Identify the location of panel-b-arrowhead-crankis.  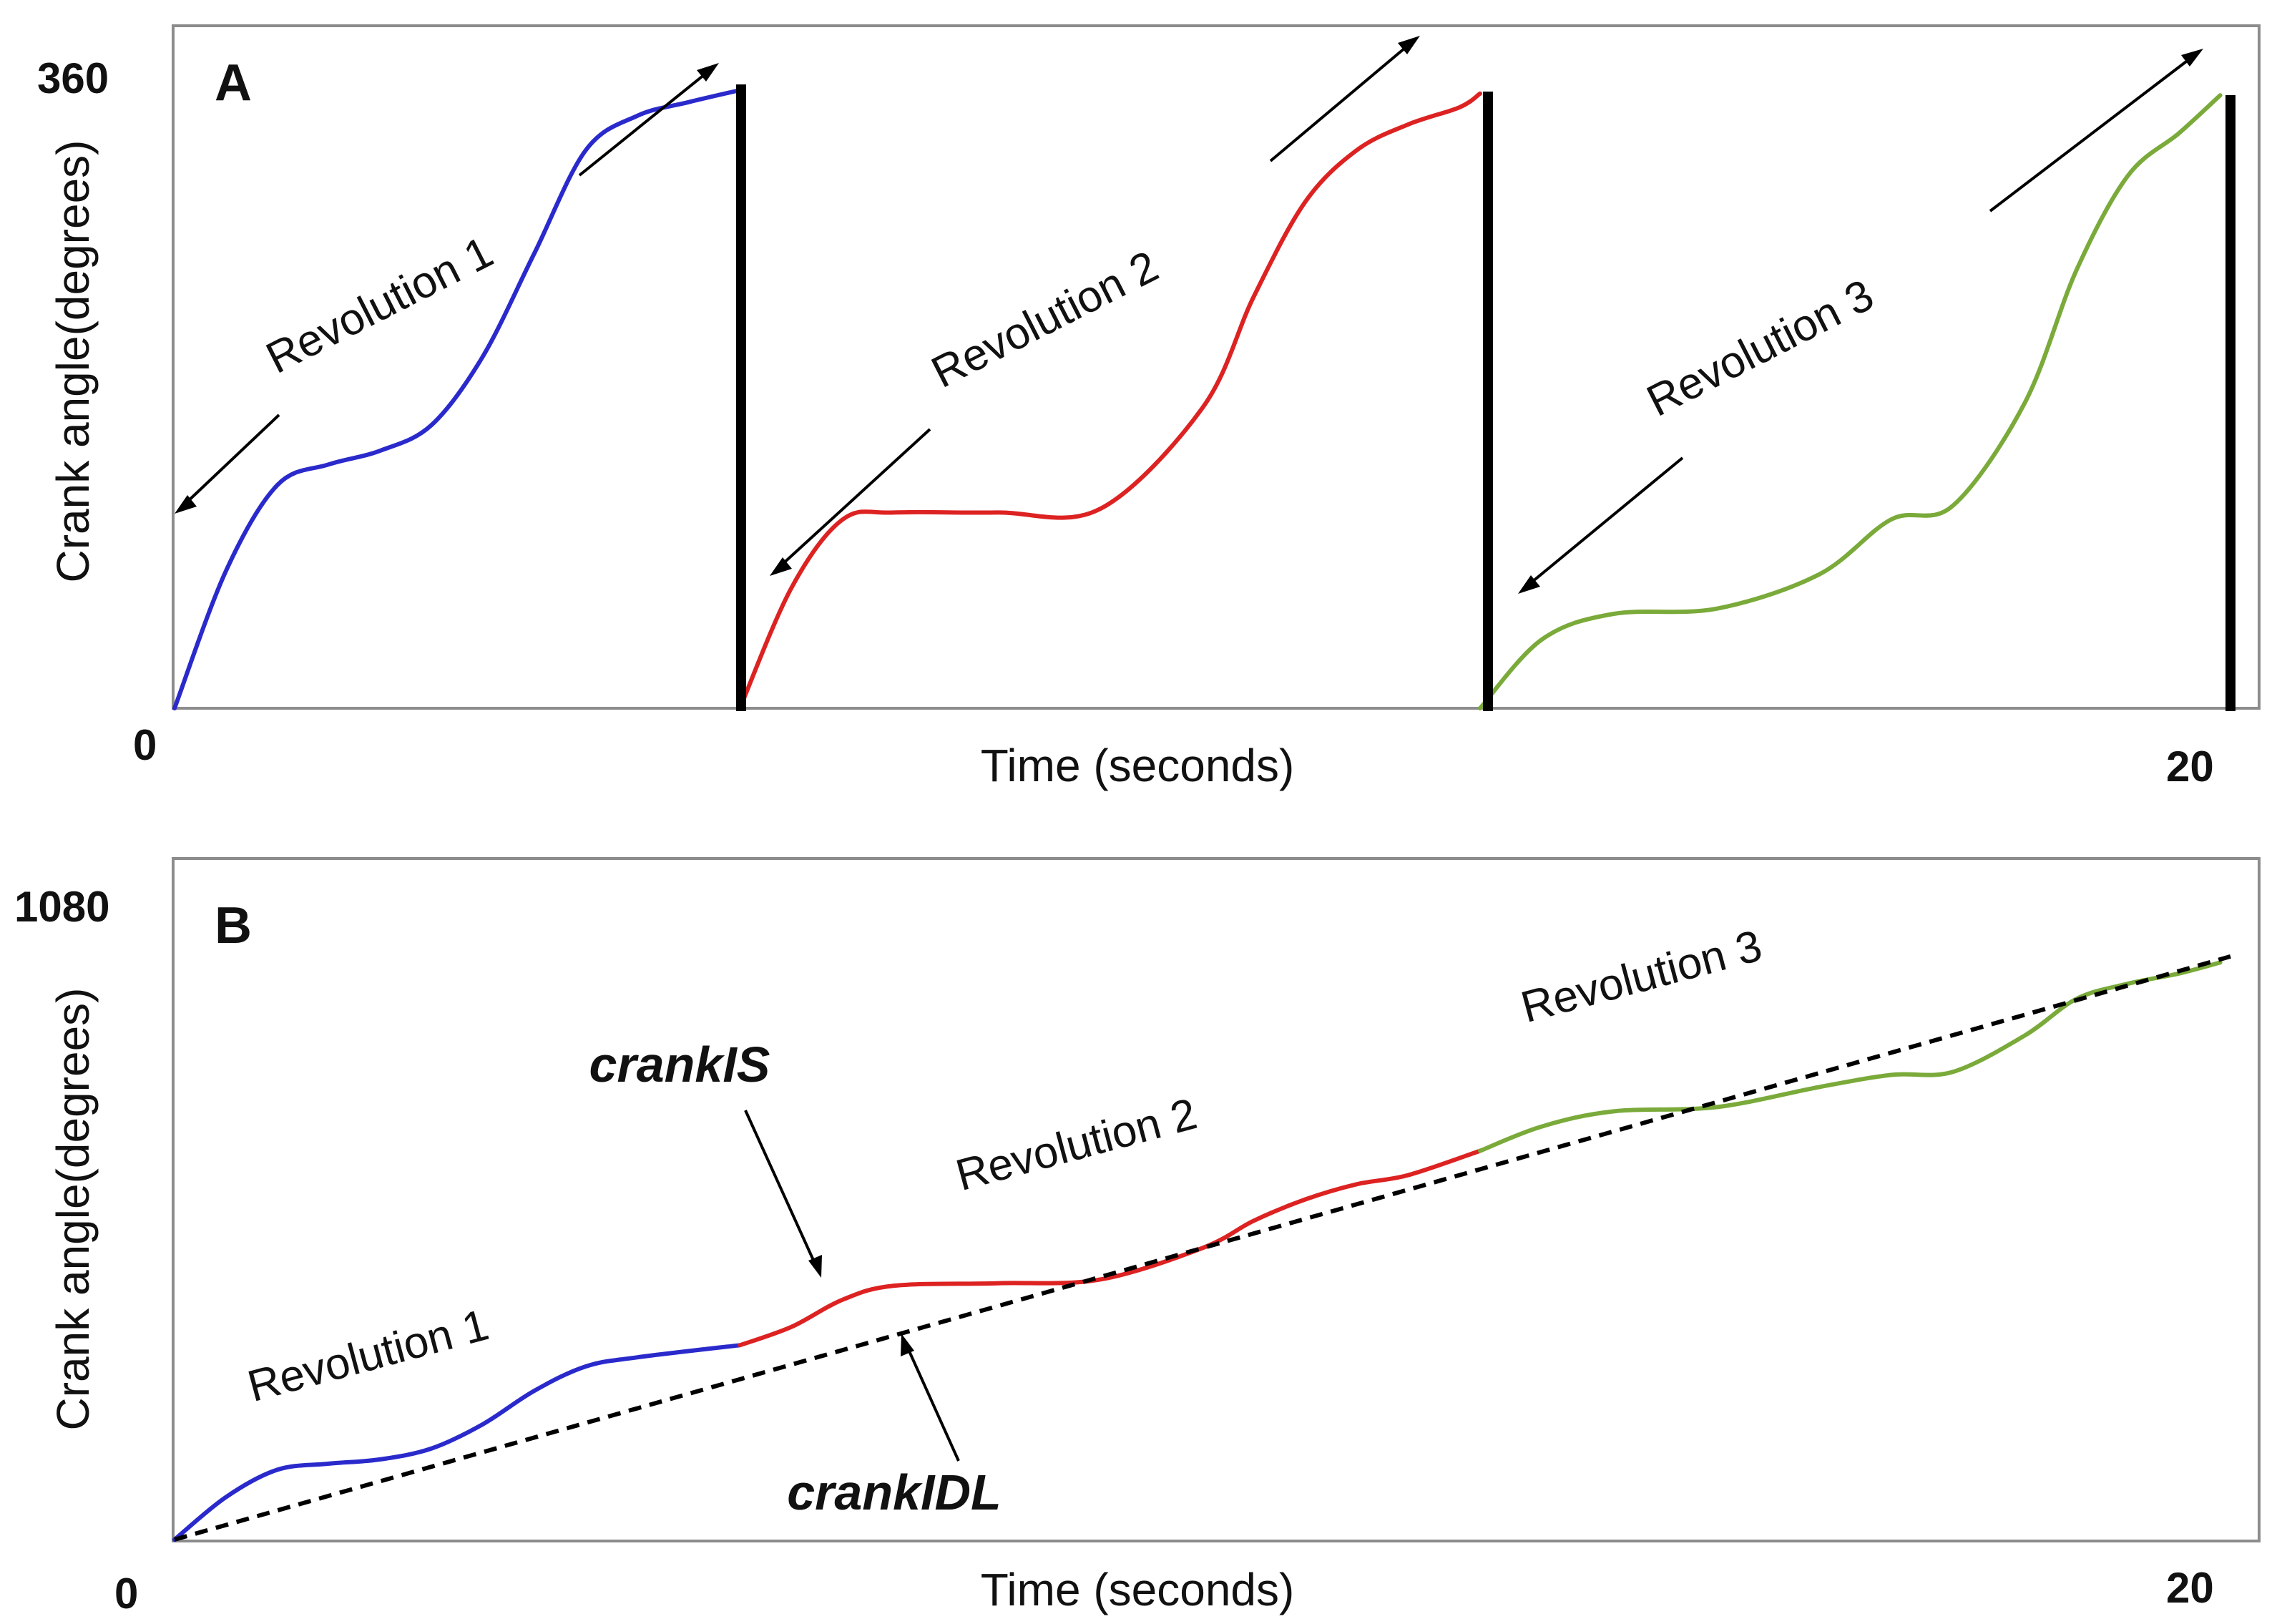
(815, 1266).